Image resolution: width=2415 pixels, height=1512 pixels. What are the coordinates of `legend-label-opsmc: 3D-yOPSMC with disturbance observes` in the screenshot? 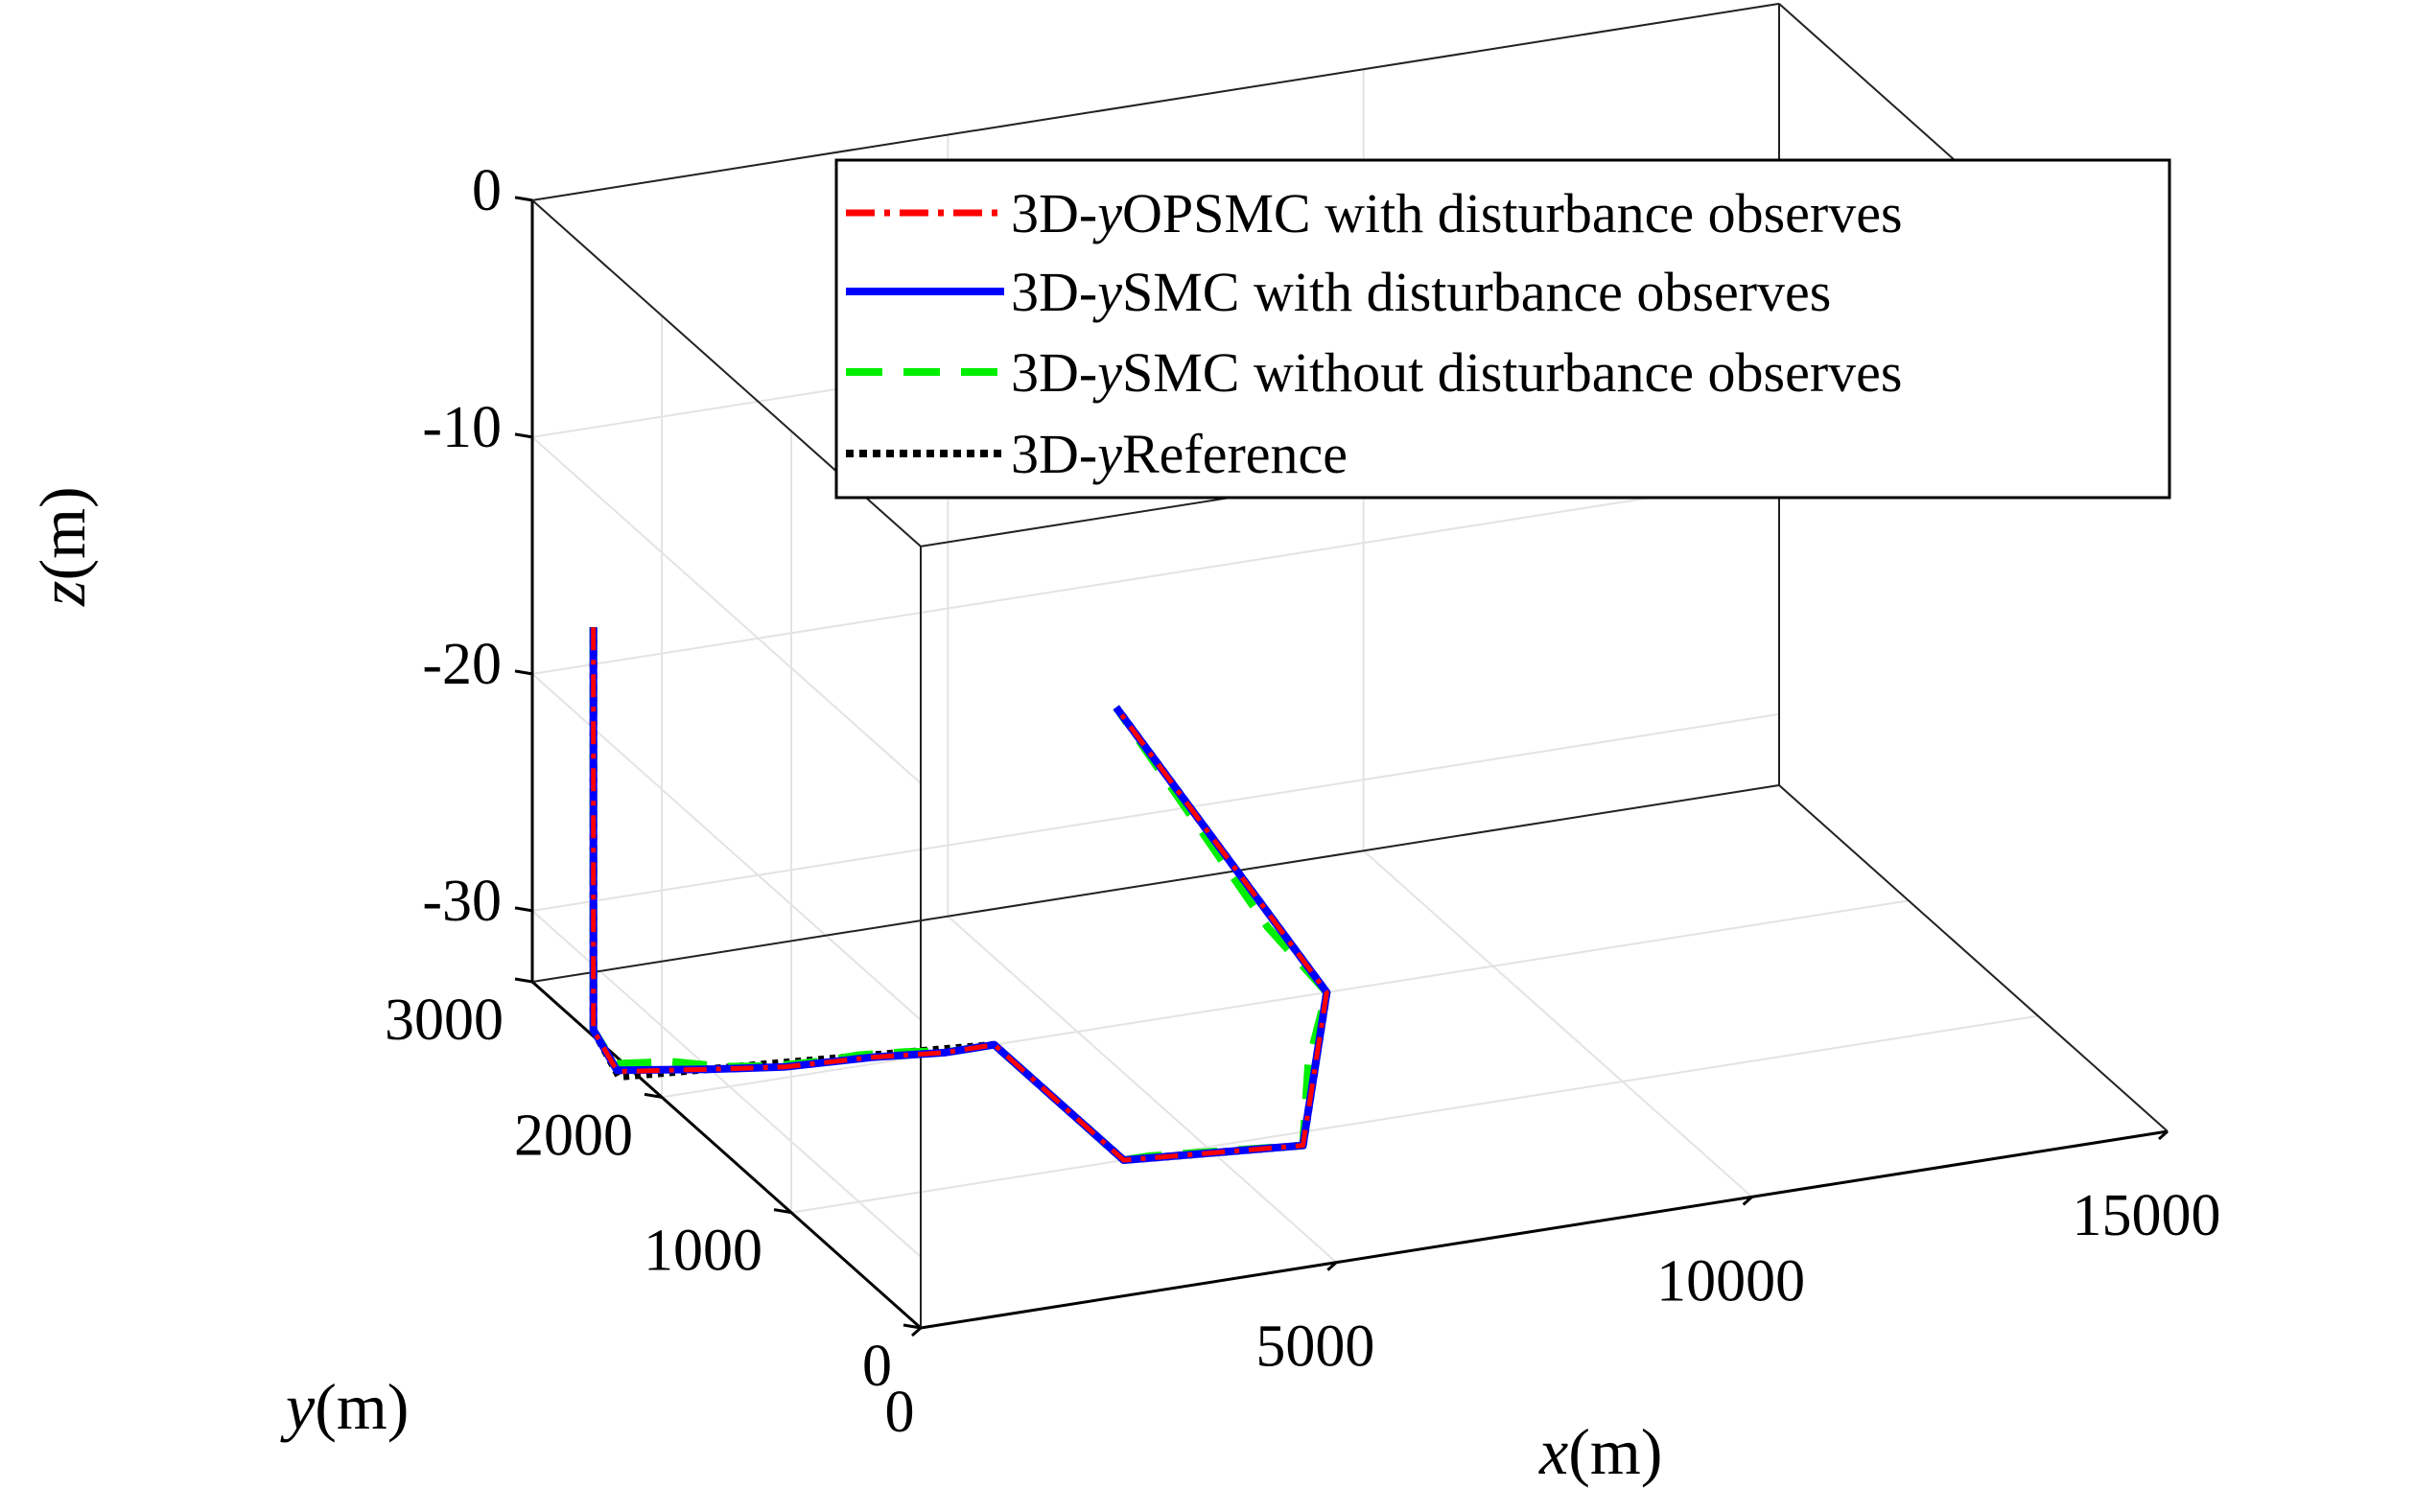 It's located at (1457, 213).